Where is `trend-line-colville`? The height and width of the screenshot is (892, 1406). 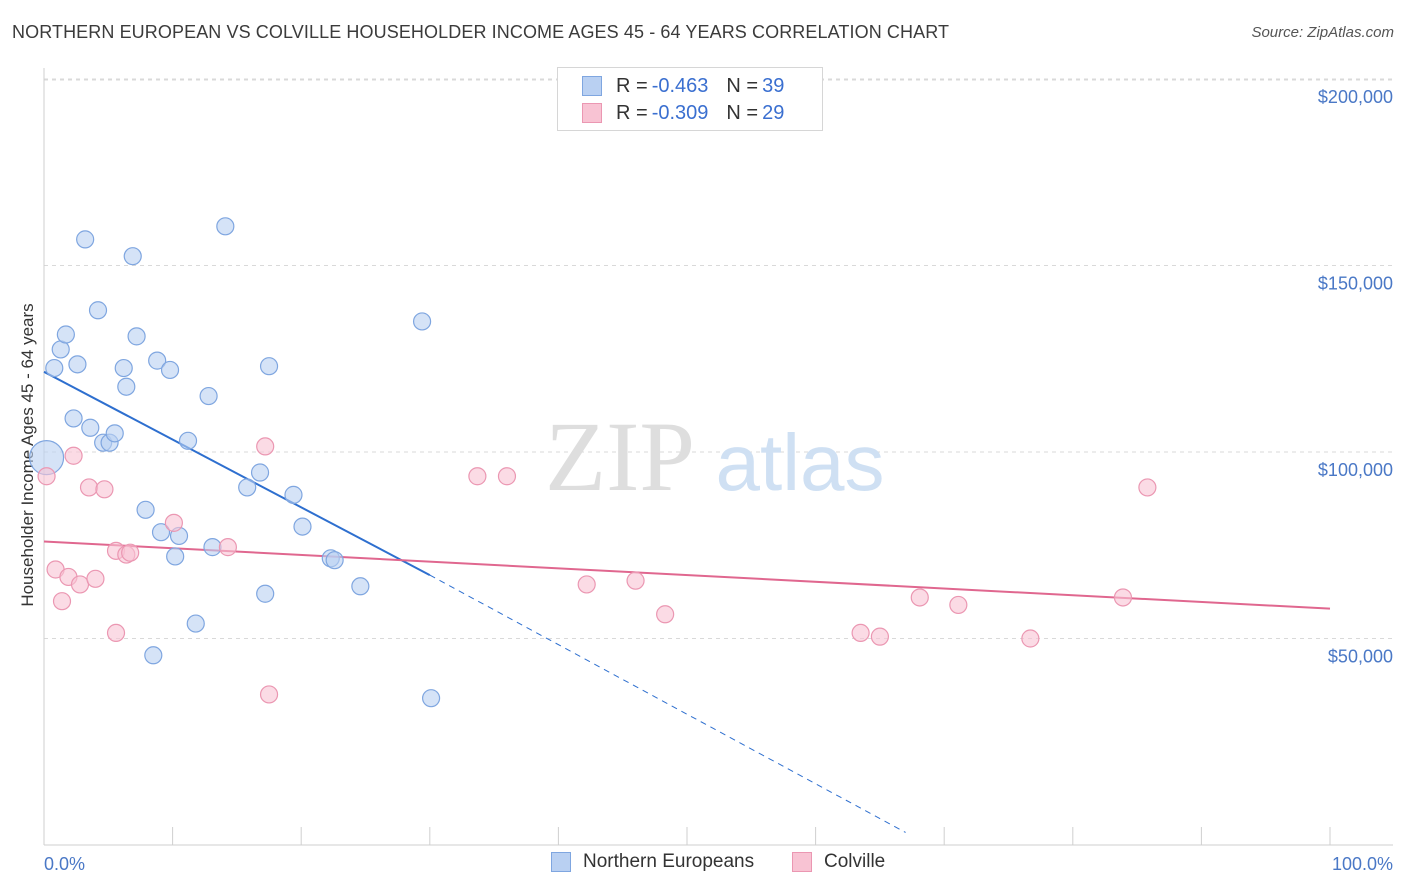
trend-line-colville is located at coordinates (687, 575).